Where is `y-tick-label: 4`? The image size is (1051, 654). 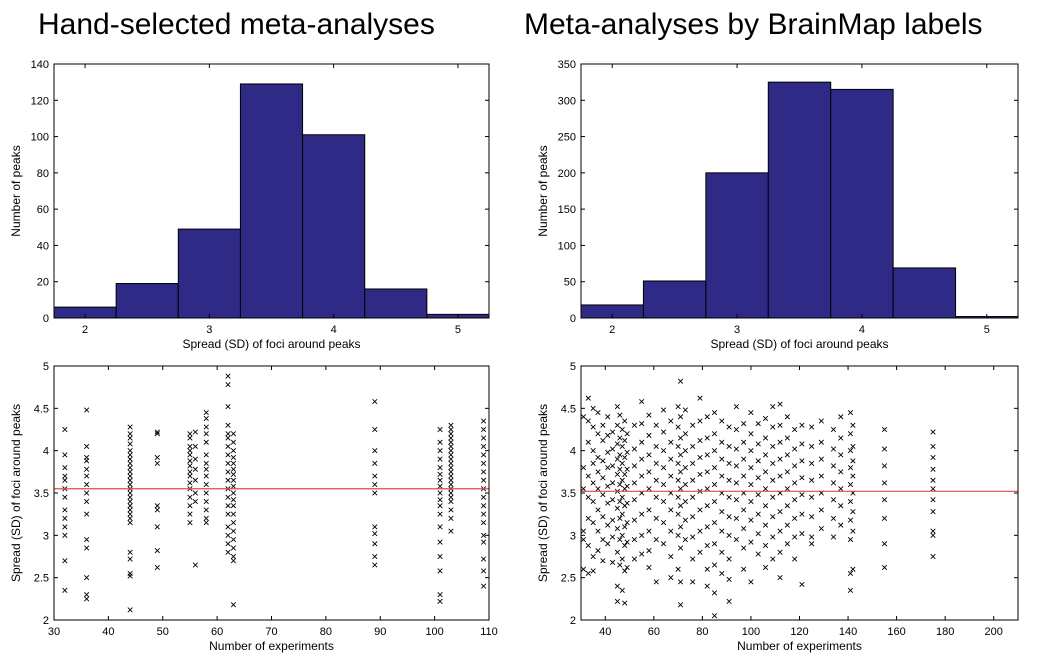
y-tick-label: 4 is located at coordinates (46, 452).